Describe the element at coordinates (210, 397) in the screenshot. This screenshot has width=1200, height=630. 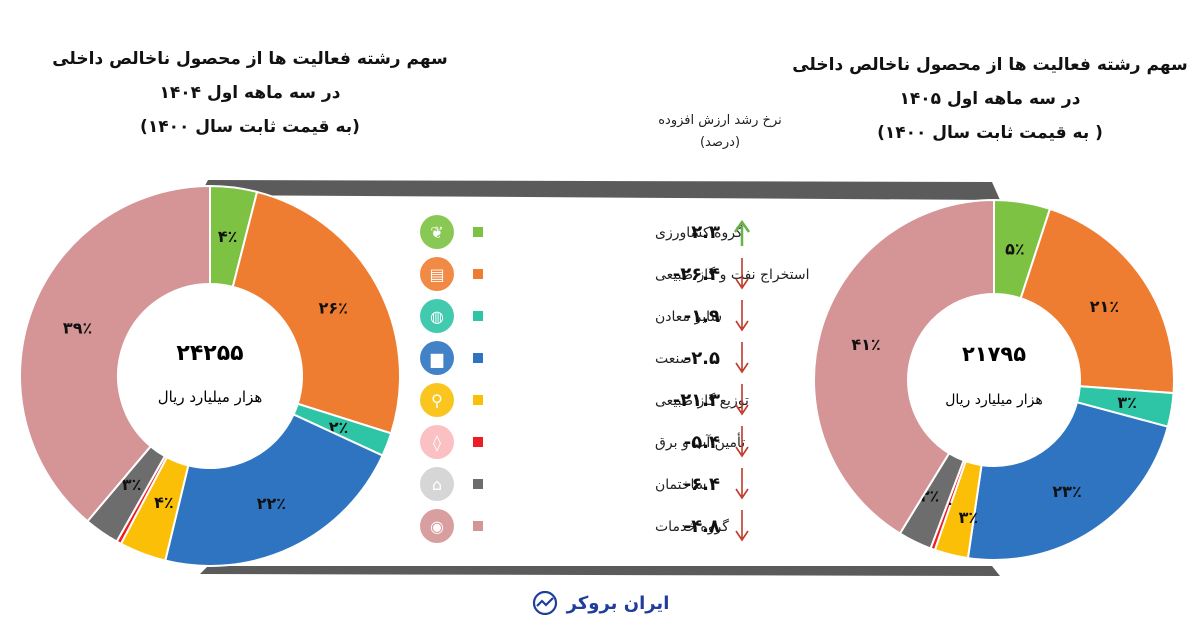
I see `left-center-unit: هزار میلیارد ریال` at that location.